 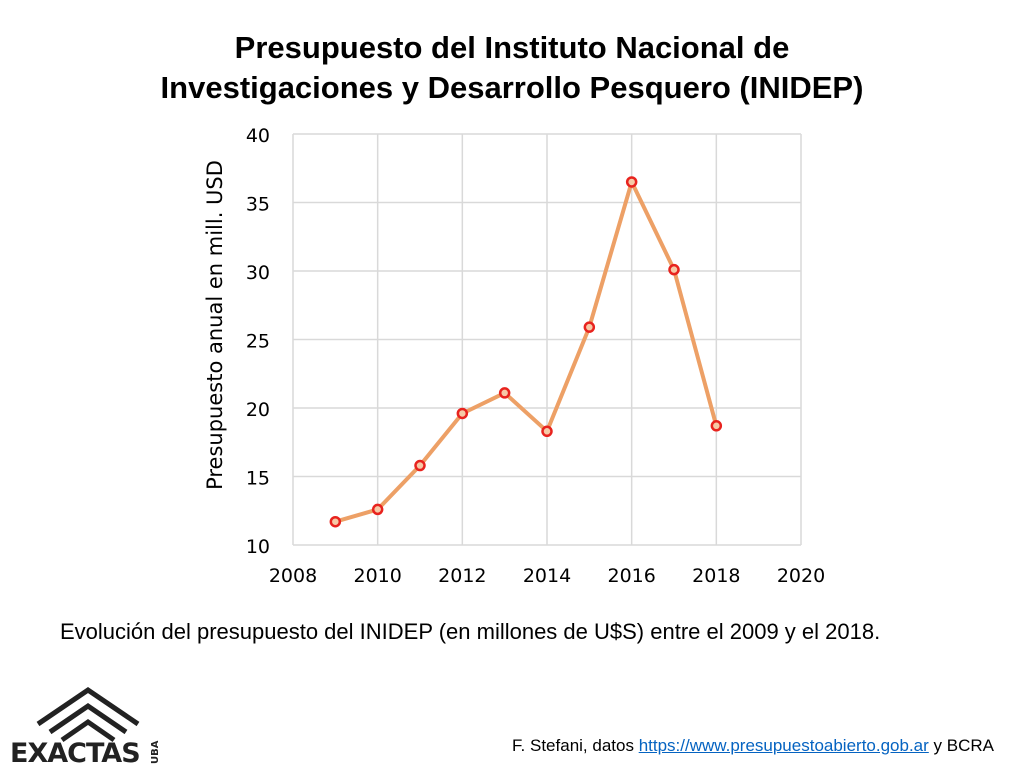 I want to click on x-tick-label: 2012, so click(x=462, y=576).